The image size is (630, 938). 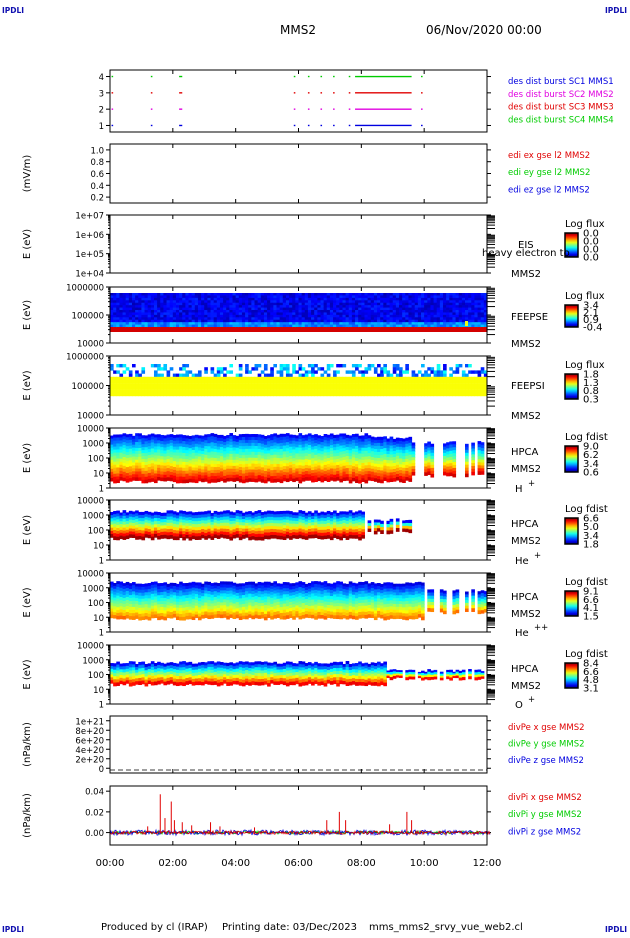 What do you see at coordinates (519, 489) in the screenshot?
I see `species-label: H` at bounding box center [519, 489].